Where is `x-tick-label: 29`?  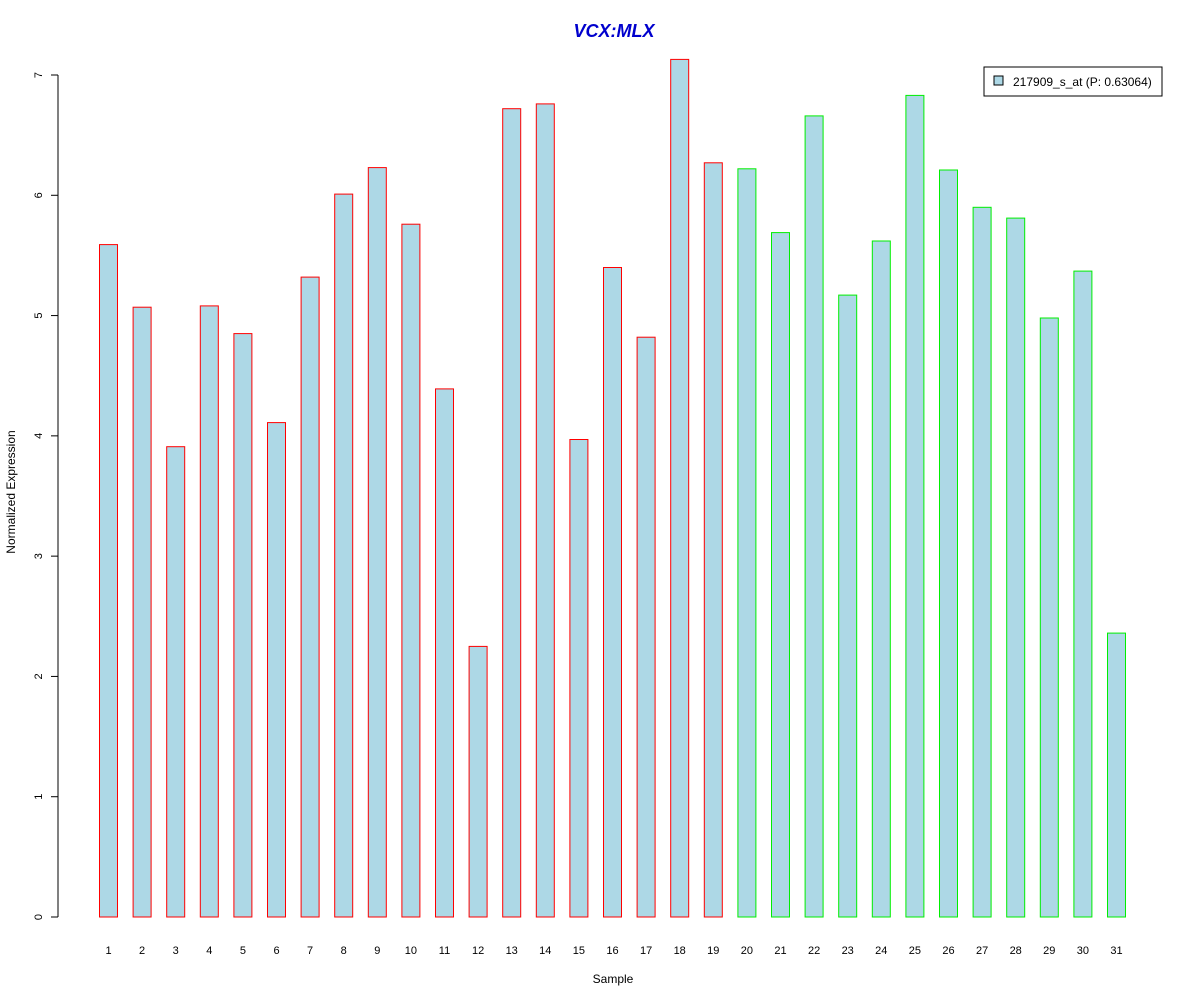 x-tick-label: 29 is located at coordinates (1049, 951).